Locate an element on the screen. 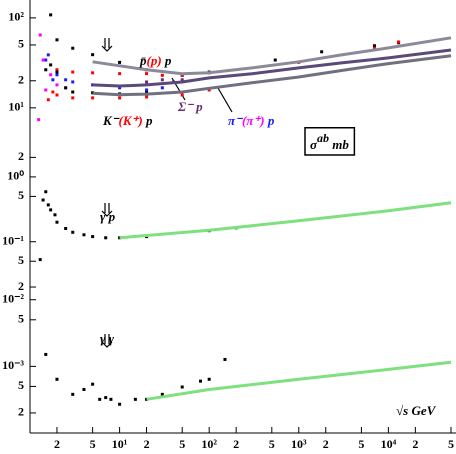 Image resolution: width=456 pixels, height=454 pixels. y-tick-label: 10⁰ is located at coordinates (15, 176).